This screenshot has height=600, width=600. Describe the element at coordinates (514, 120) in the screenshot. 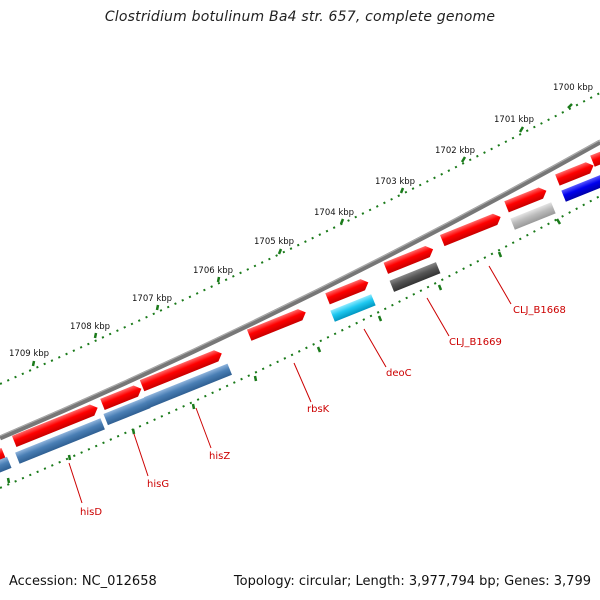

I see `scale-label: 1701 kbp` at that location.